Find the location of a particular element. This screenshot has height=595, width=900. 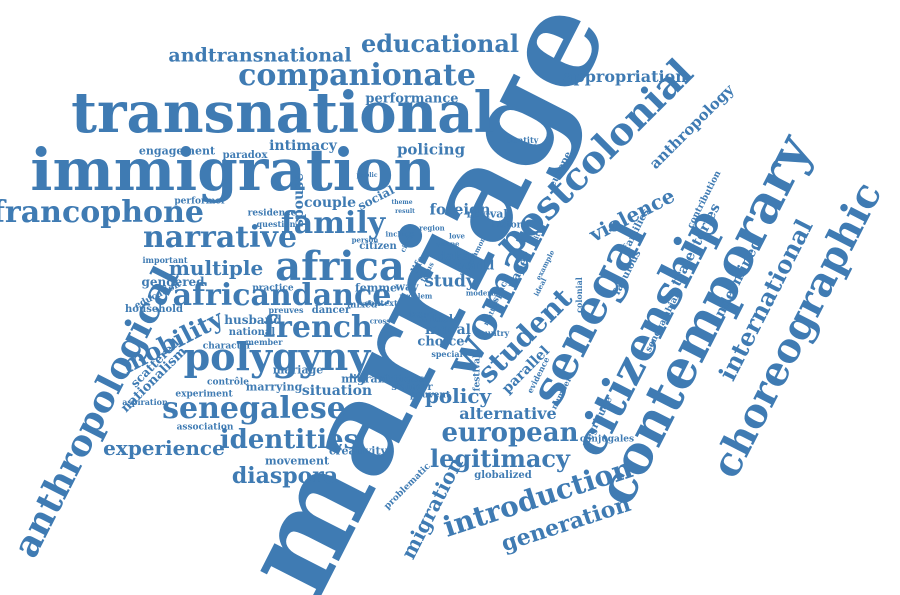

word-question: question is located at coordinates (276, 224).